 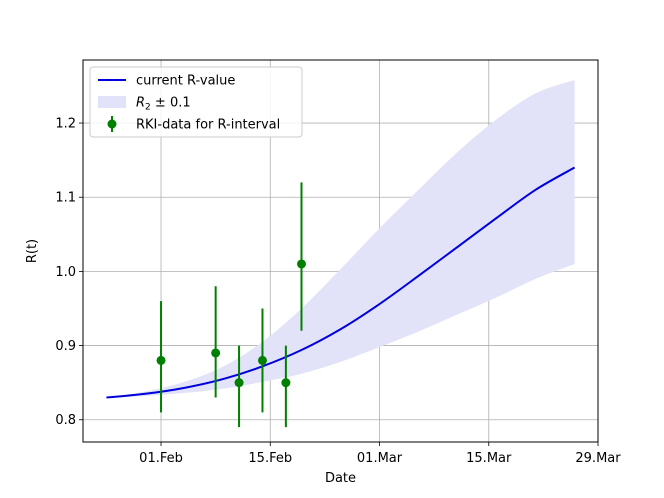 I want to click on x-axis-label: Date, so click(x=340, y=478).